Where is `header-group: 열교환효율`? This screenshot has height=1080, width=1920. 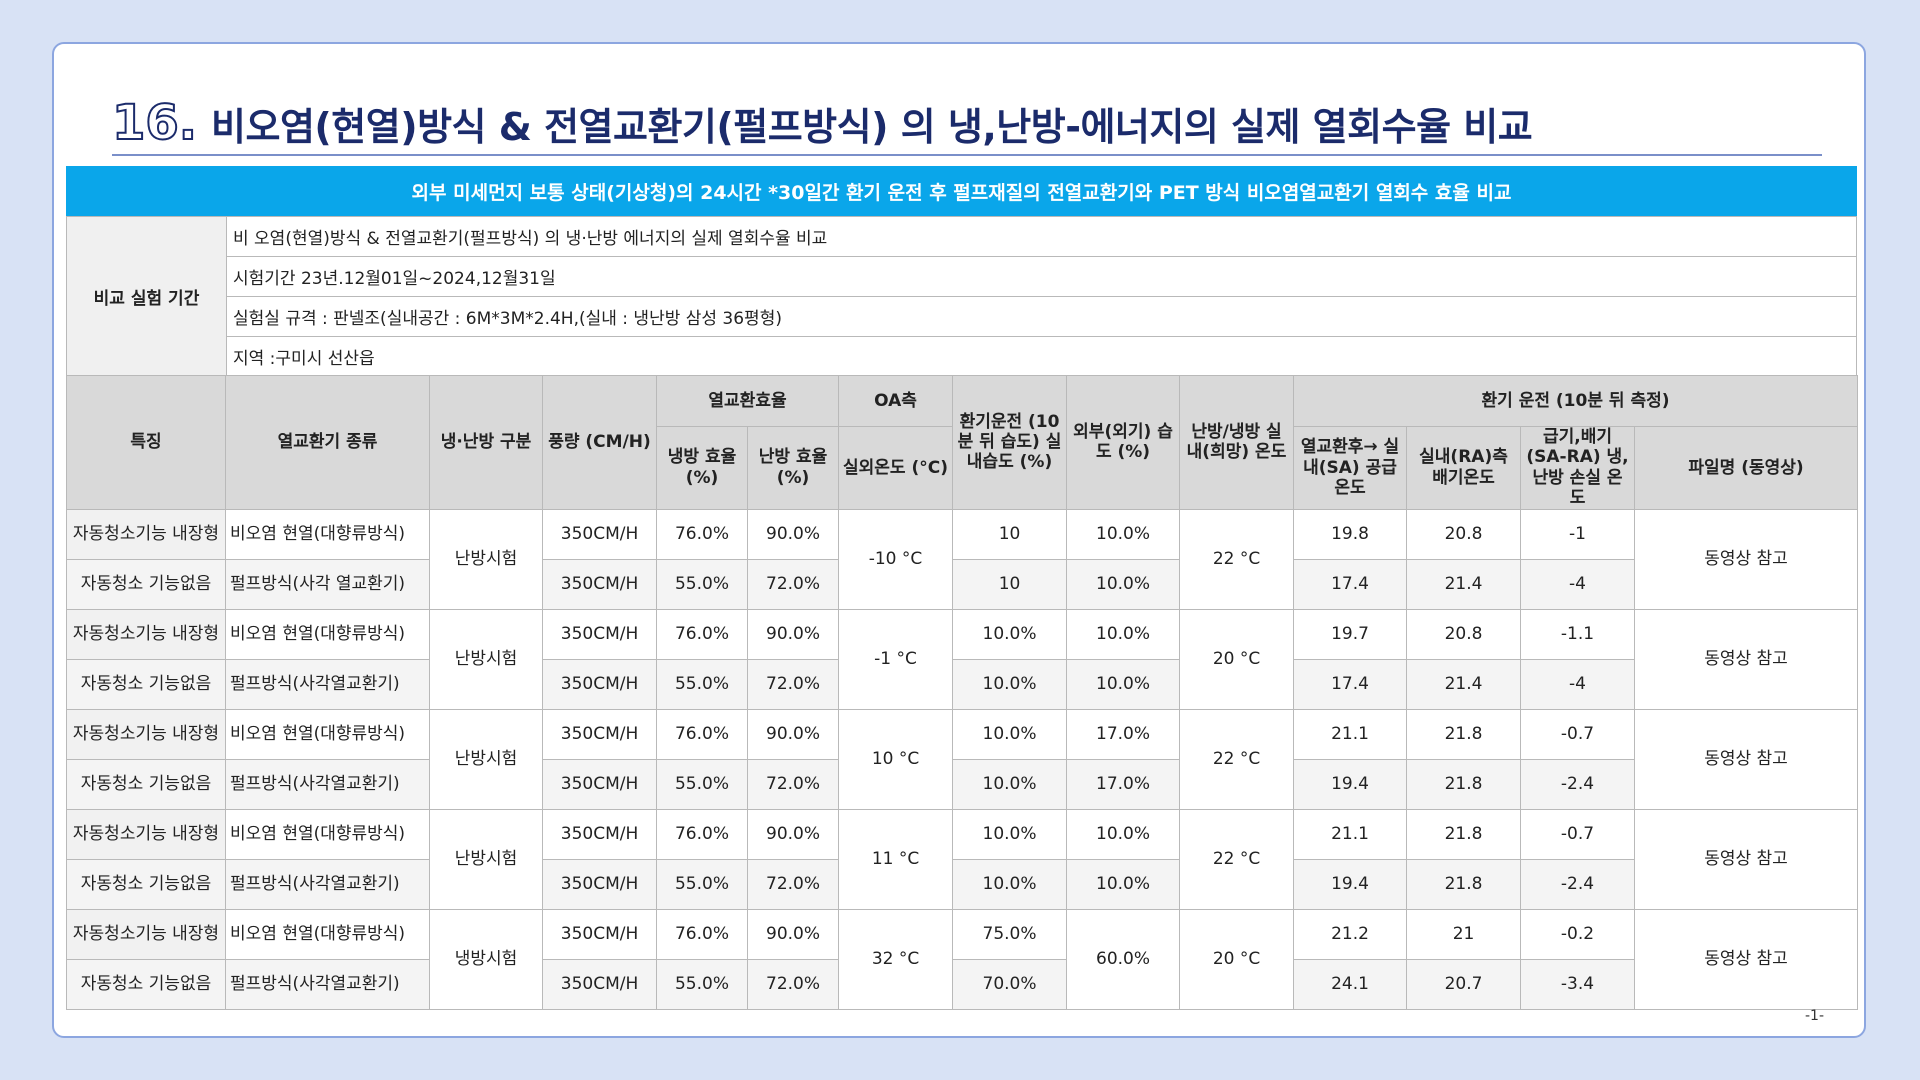
header-group: 열교환효율 is located at coordinates (747, 401).